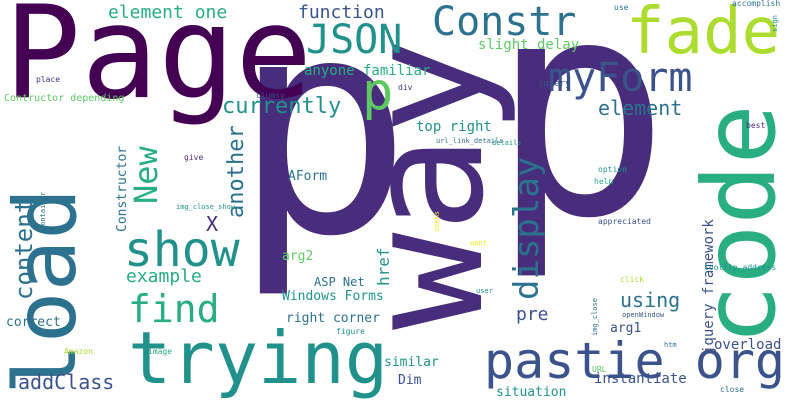 This screenshot has width=800, height=400. What do you see at coordinates (504, 22) in the screenshot?
I see `word-constr: Constr` at bounding box center [504, 22].